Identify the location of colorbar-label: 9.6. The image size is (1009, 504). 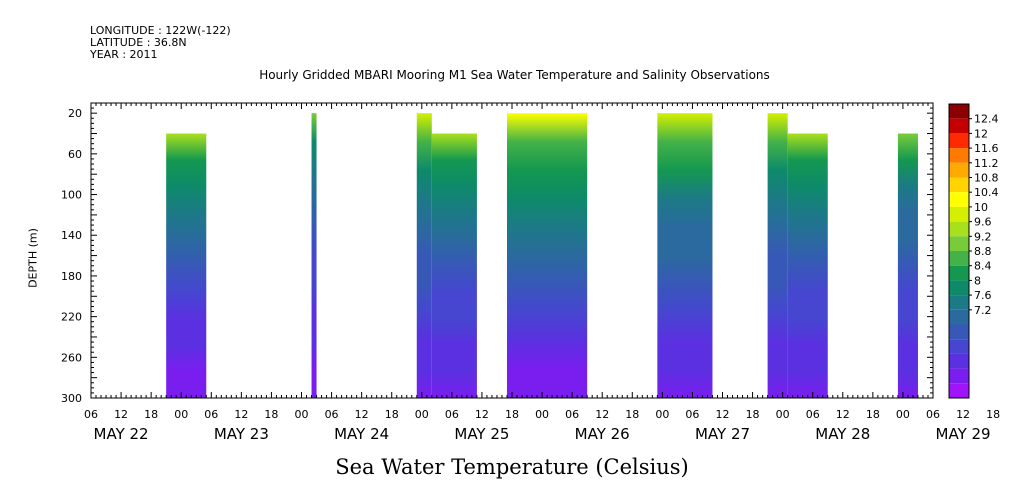
(983, 222).